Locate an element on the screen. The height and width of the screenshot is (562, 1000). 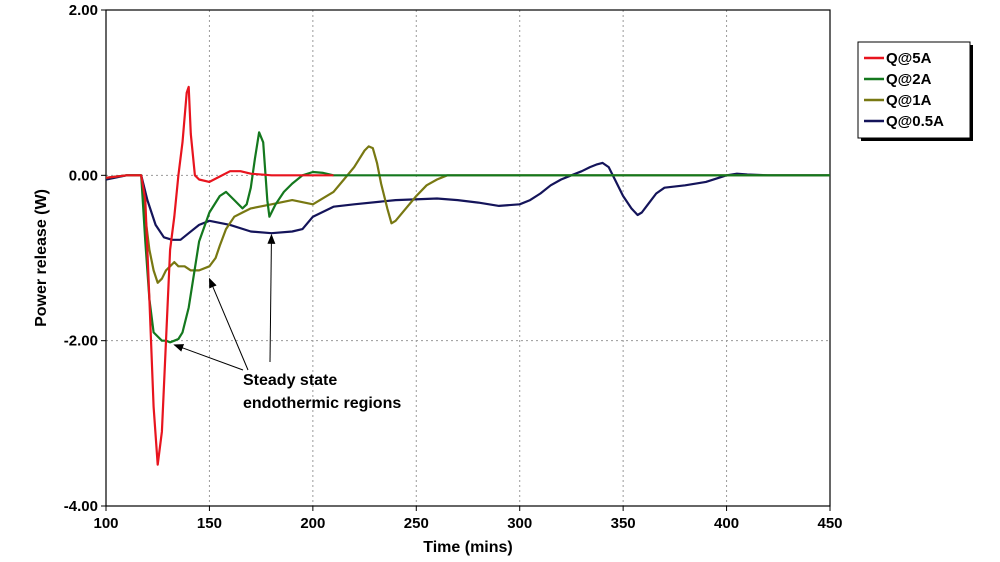
x-axis: 100 150 200 250 300 350 400 450 is located at coordinates (468, 519).